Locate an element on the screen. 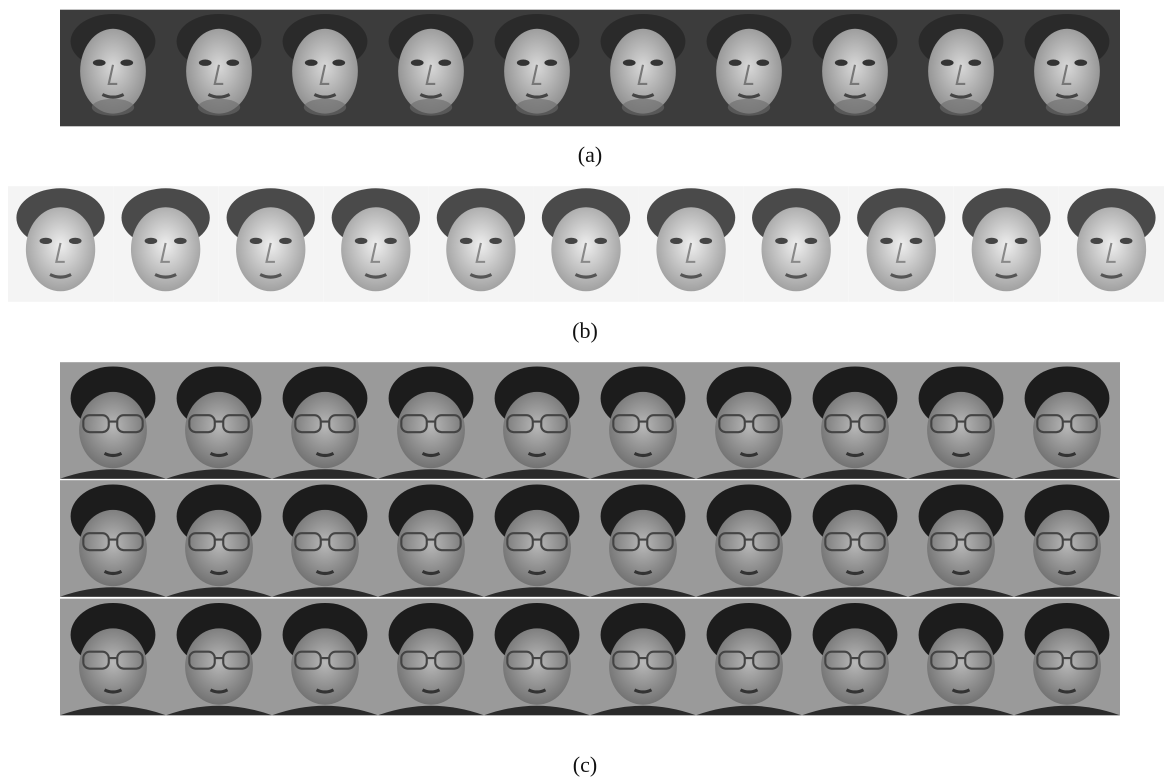 This screenshot has width=1166, height=782. panel-label: (a) is located at coordinates (590, 154).